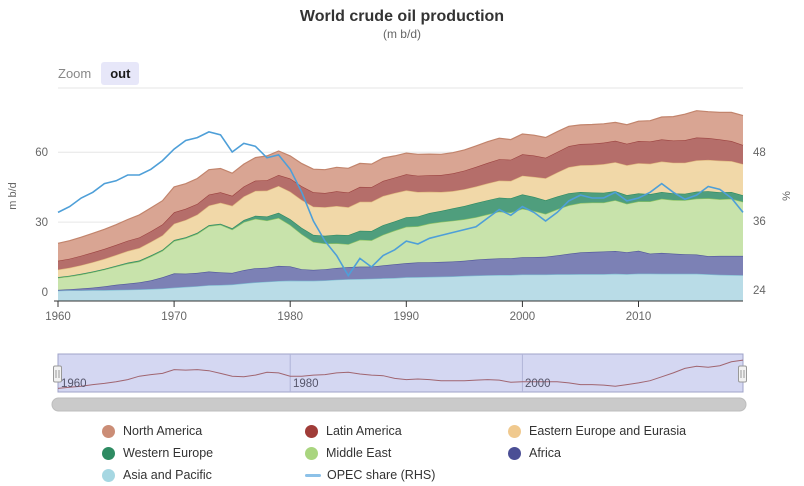 The height and width of the screenshot is (486, 804). I want to click on north_america-dot-icon, so click(108, 431).